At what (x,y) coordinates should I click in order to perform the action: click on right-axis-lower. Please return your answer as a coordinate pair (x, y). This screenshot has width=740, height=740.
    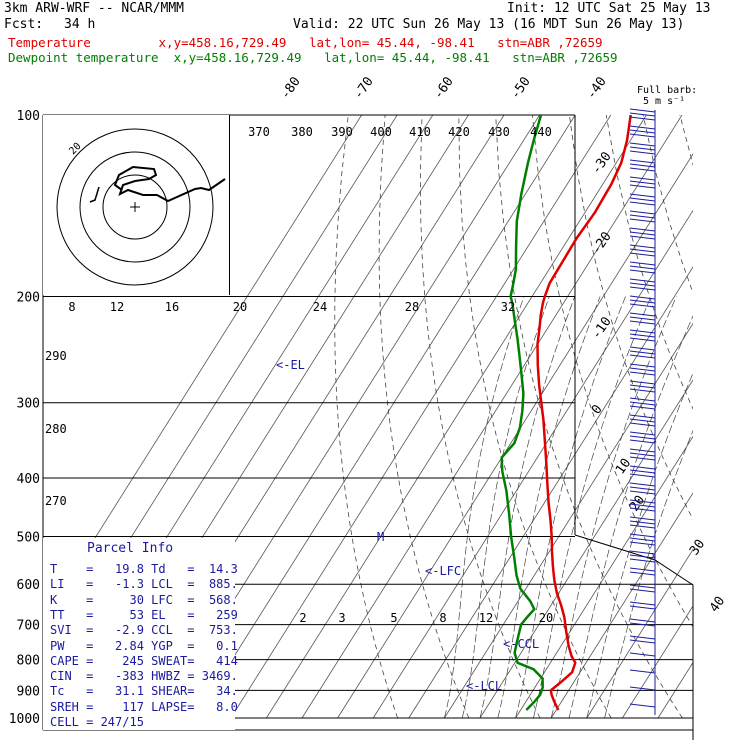
    Looking at the image, I should click on (634, 637).